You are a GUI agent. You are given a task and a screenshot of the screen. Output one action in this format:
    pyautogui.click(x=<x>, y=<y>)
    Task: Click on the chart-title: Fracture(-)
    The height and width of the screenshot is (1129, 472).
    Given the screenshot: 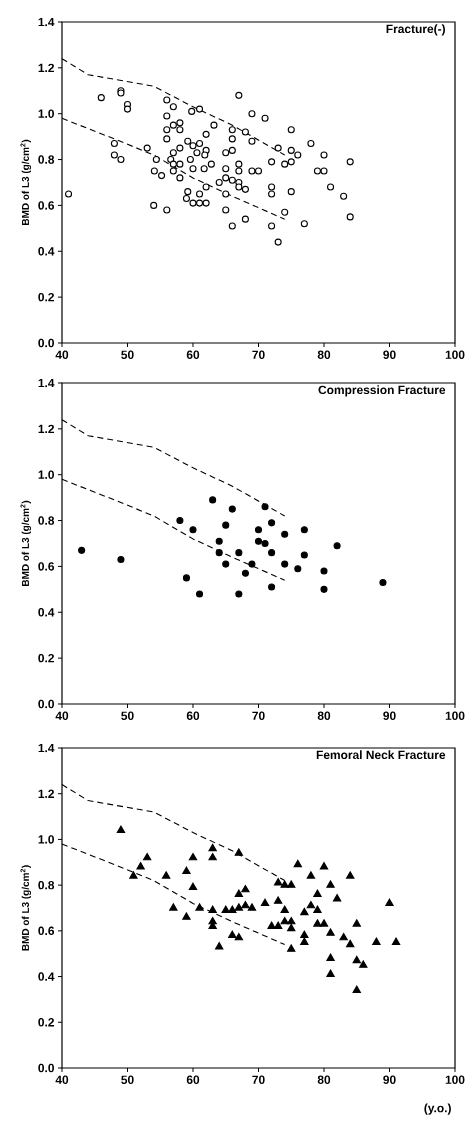 What is the action you would take?
    pyautogui.click(x=415, y=30)
    